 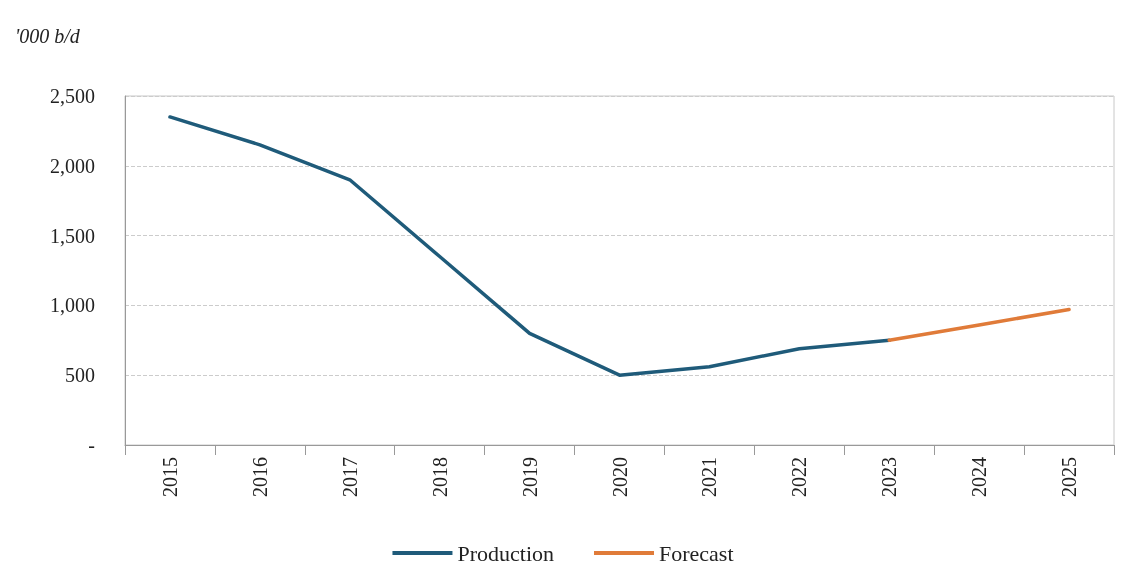 I want to click on x-tick-label: 2018, so click(x=439, y=477).